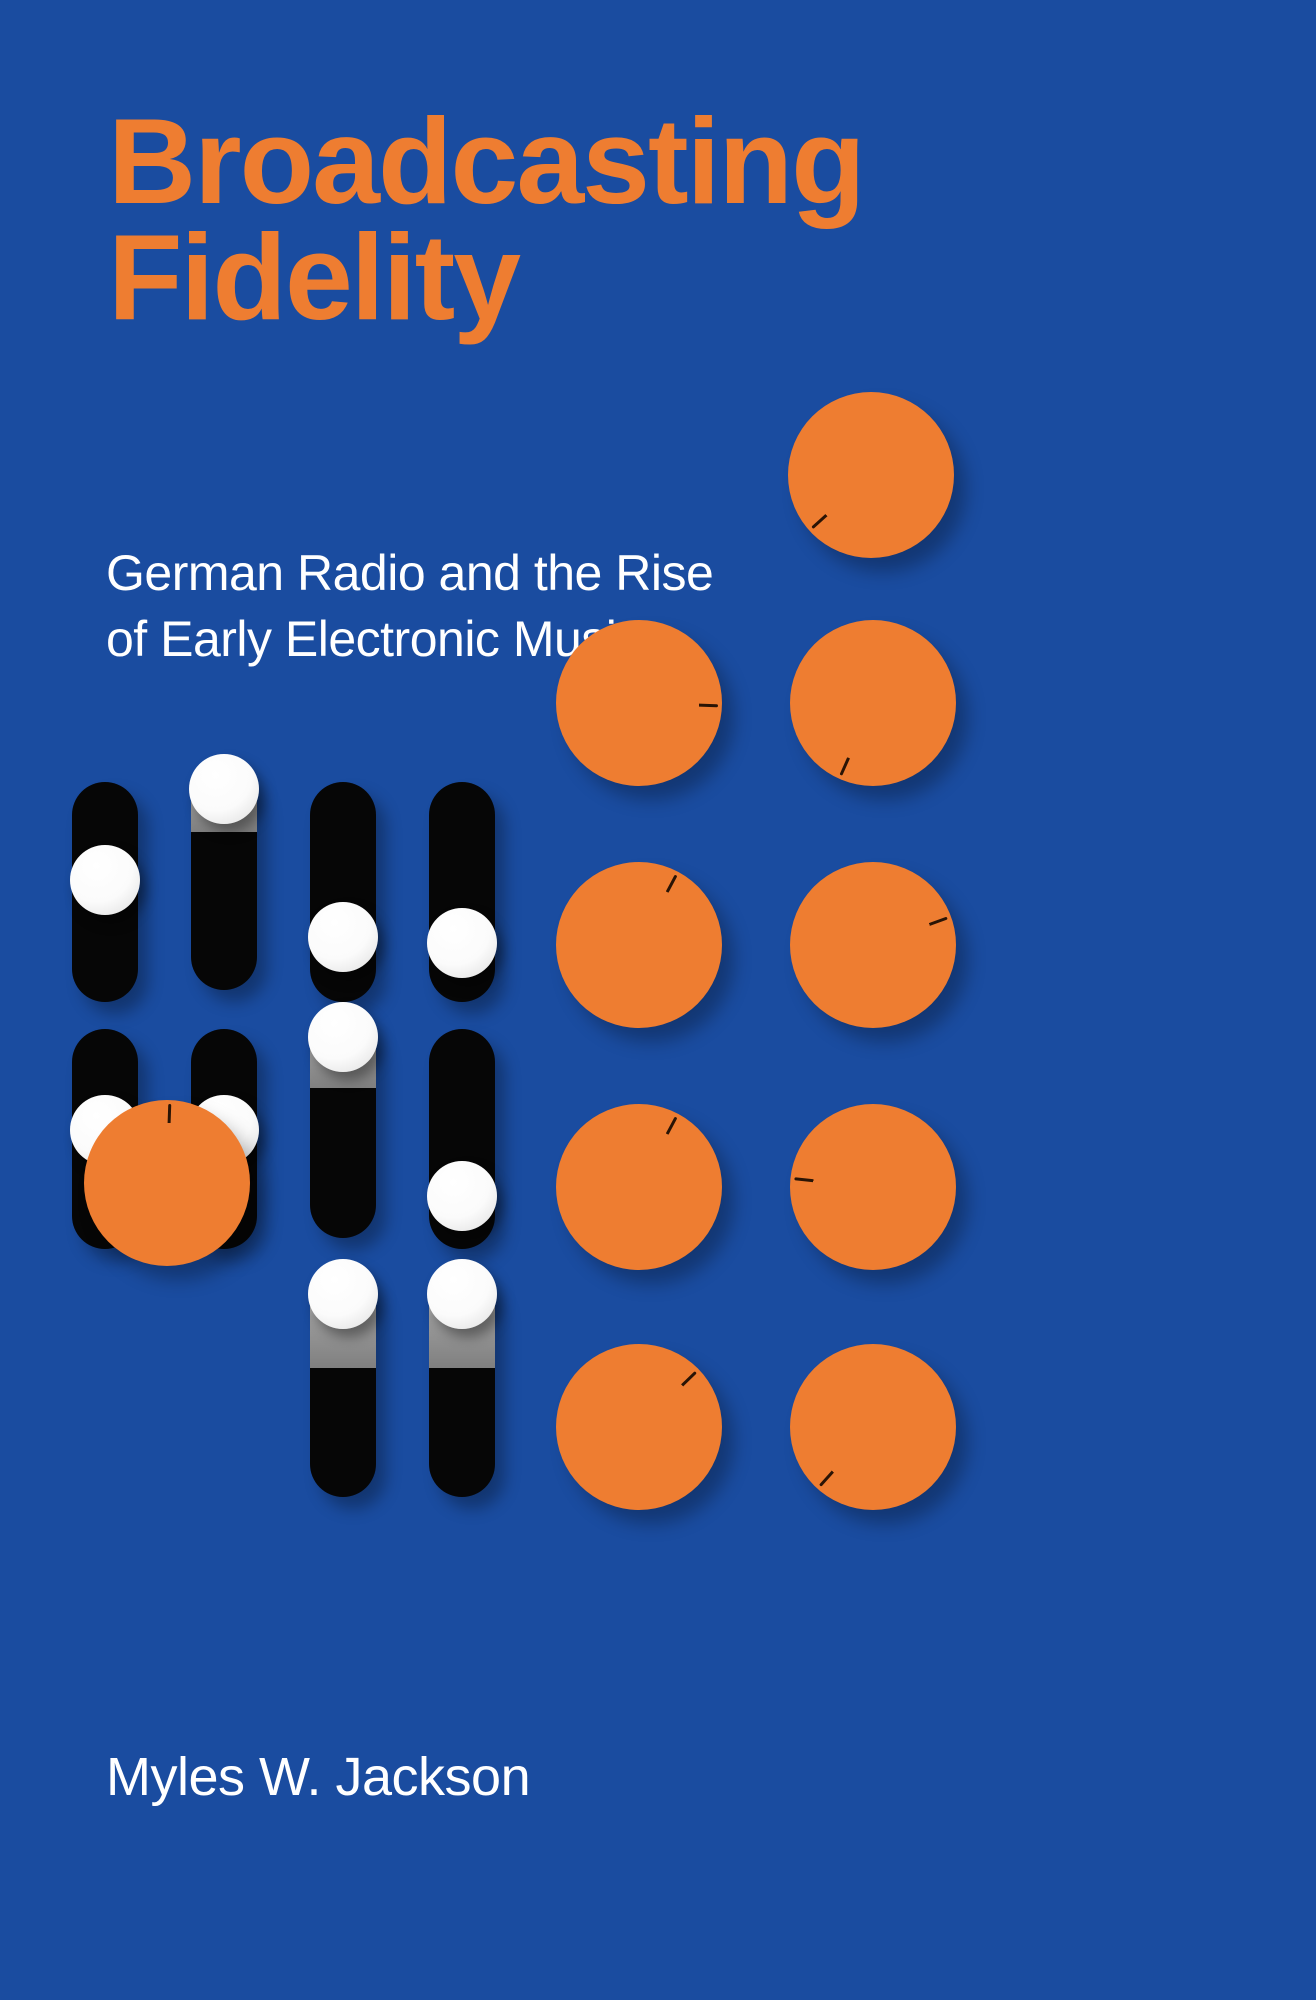 The image size is (1316, 2000). I want to click on book-title: Broadcasting Fidelity, so click(608, 219).